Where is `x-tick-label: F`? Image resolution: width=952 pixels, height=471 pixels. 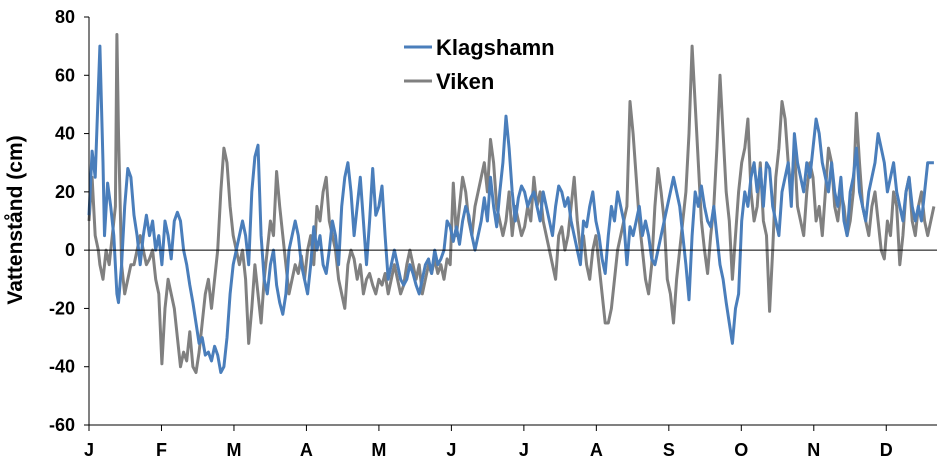 x-tick-label: F is located at coordinates (161, 450).